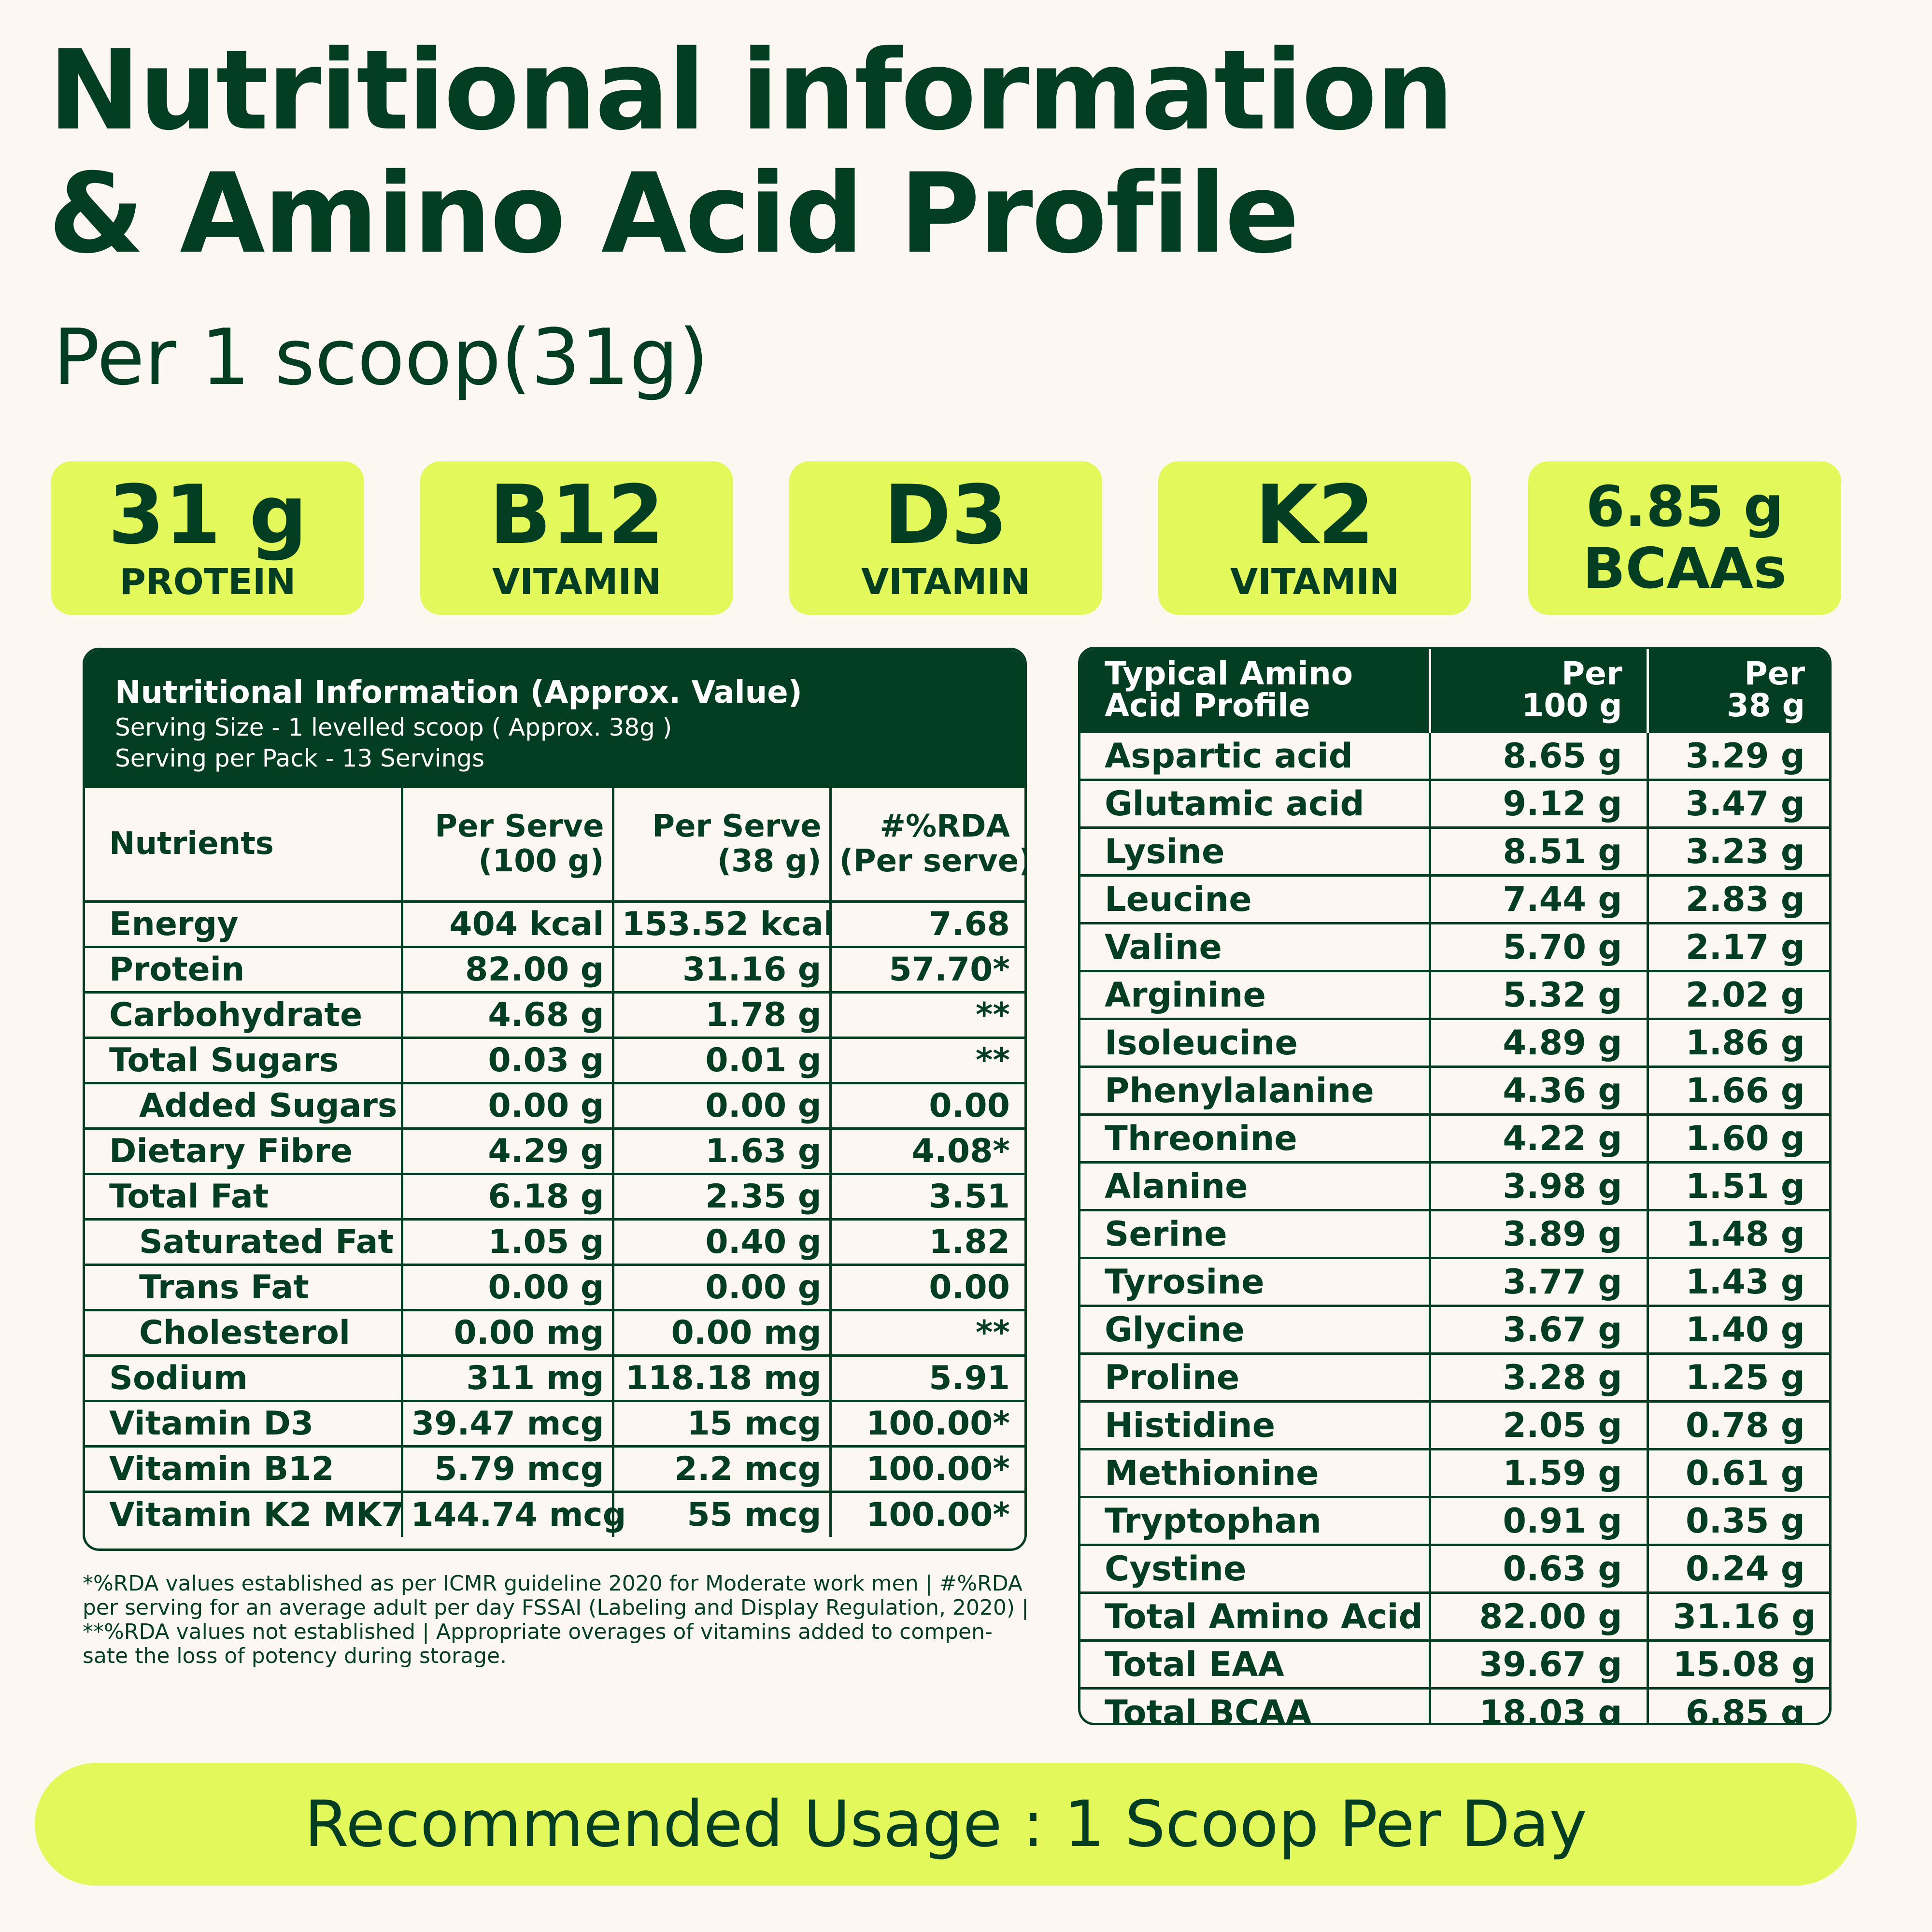  What do you see at coordinates (244, 1513) in the screenshot?
I see `nutrient-name: Vitamin K2 MK7` at bounding box center [244, 1513].